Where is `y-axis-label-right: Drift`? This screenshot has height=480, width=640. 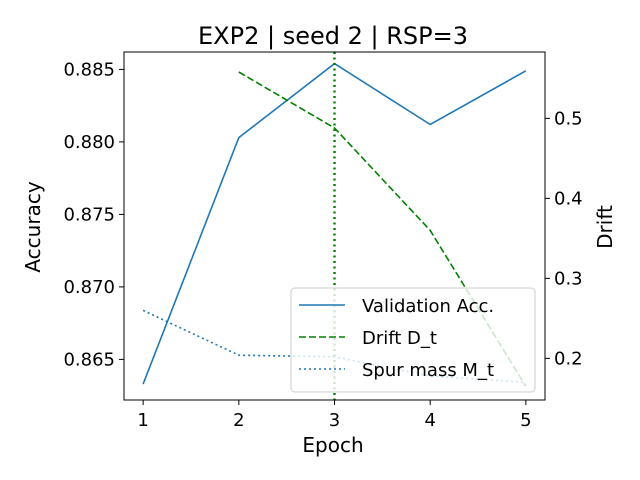
y-axis-label-right: Drift is located at coordinates (605, 227).